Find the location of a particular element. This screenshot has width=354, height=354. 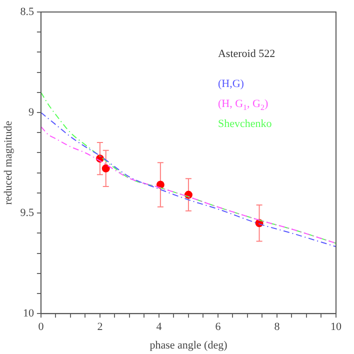

x-tick-label: 0 is located at coordinates (41, 327).